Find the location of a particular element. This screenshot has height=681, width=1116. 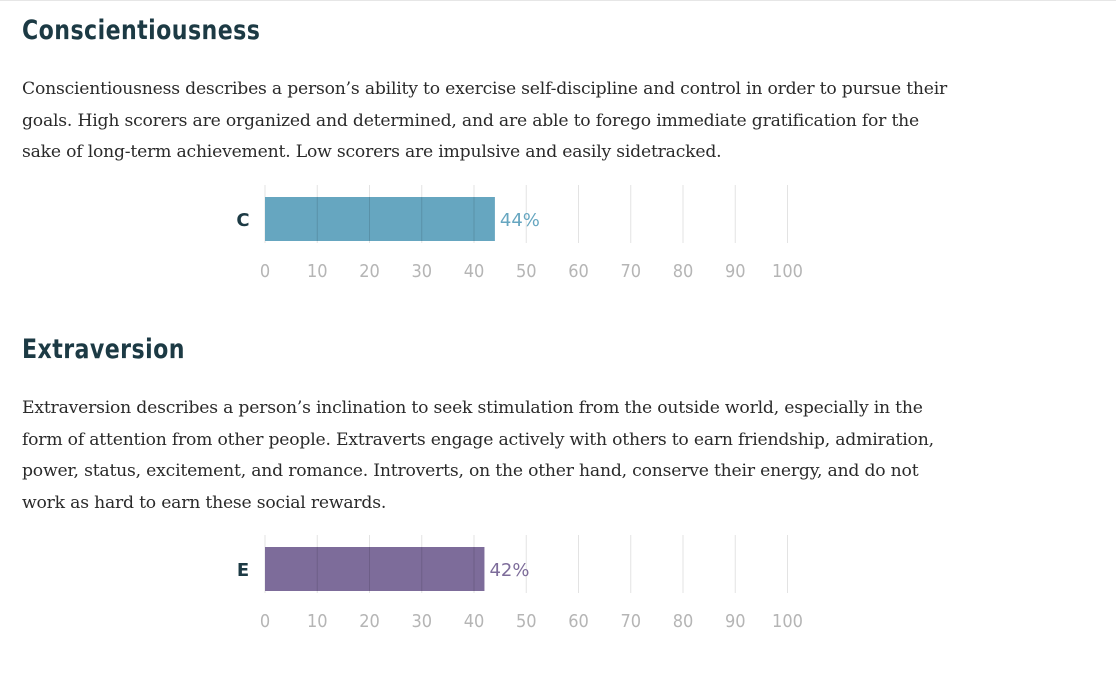

category-label: E is located at coordinates (243, 570).